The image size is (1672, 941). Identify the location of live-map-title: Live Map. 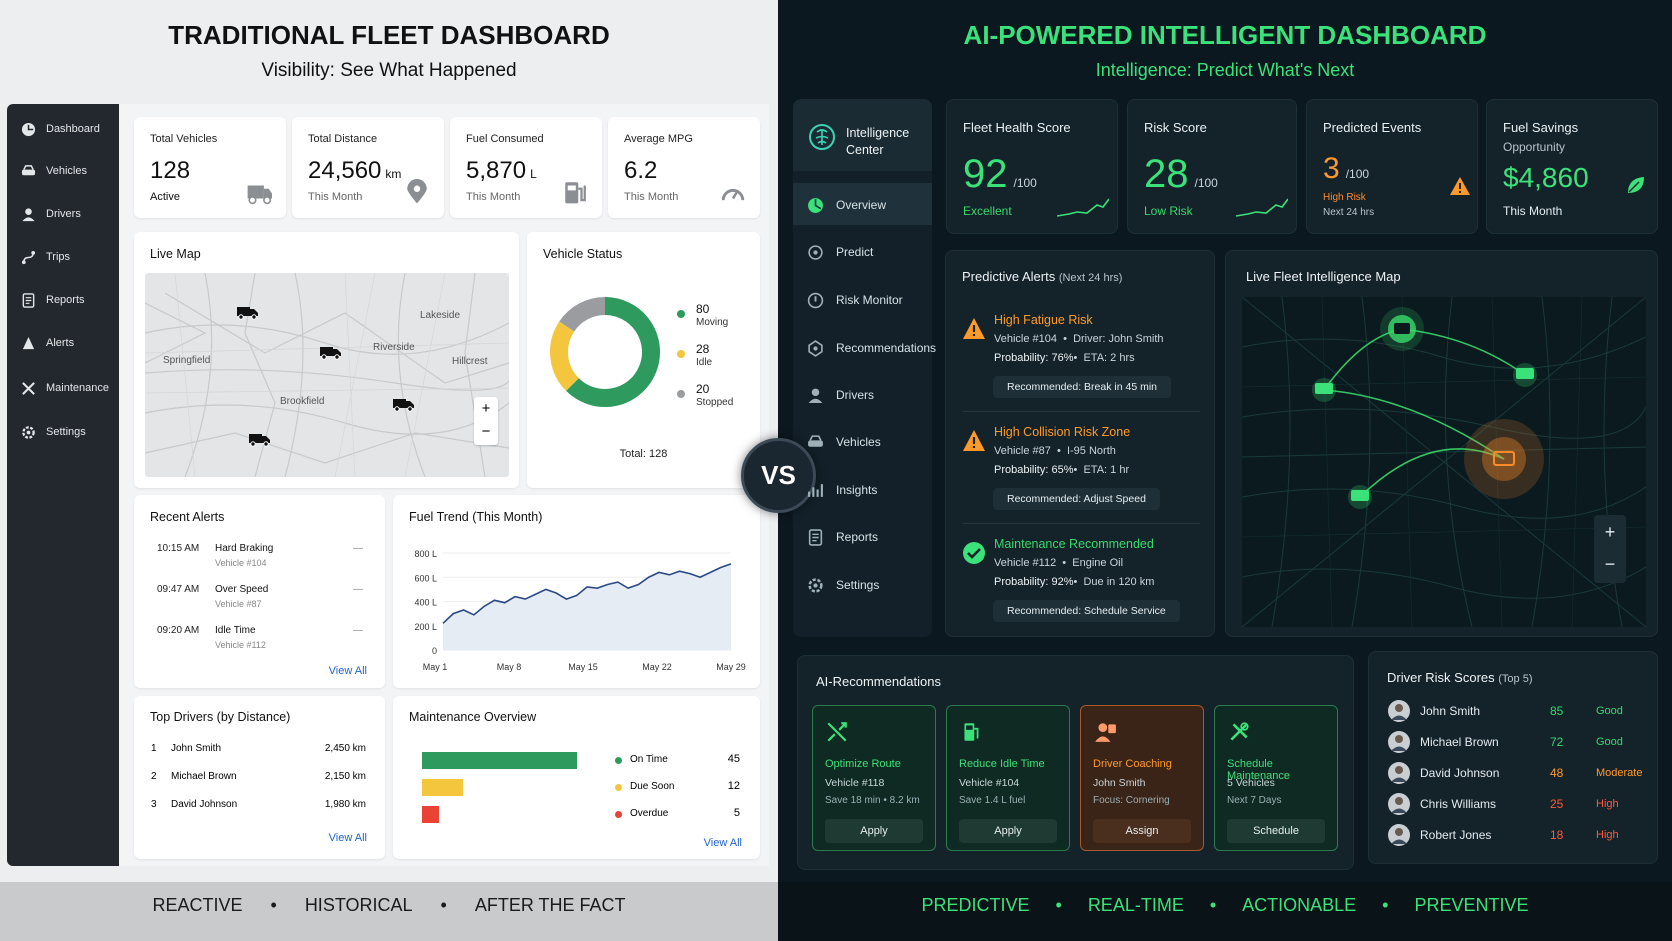
(175, 254).